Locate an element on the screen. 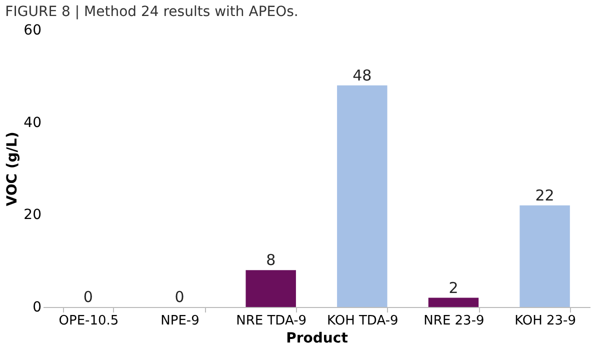 This screenshot has width=615, height=350. data-label: 48 is located at coordinates (362, 75).